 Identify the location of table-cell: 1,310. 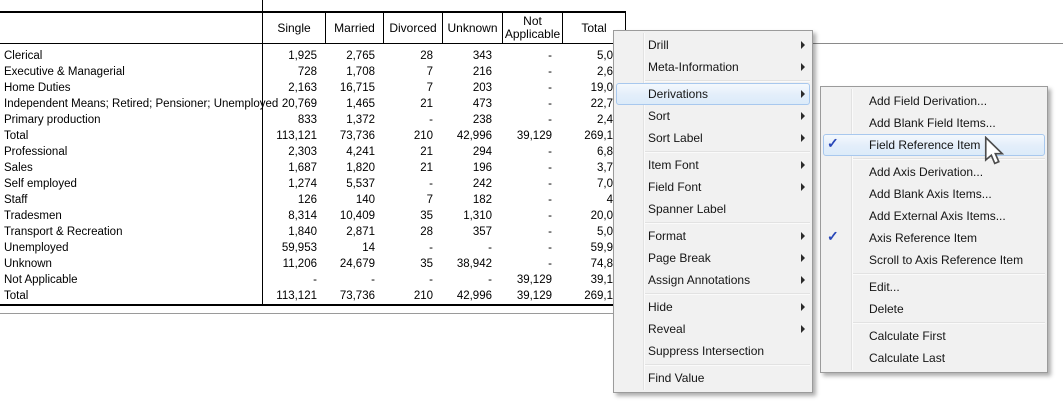
(477, 216).